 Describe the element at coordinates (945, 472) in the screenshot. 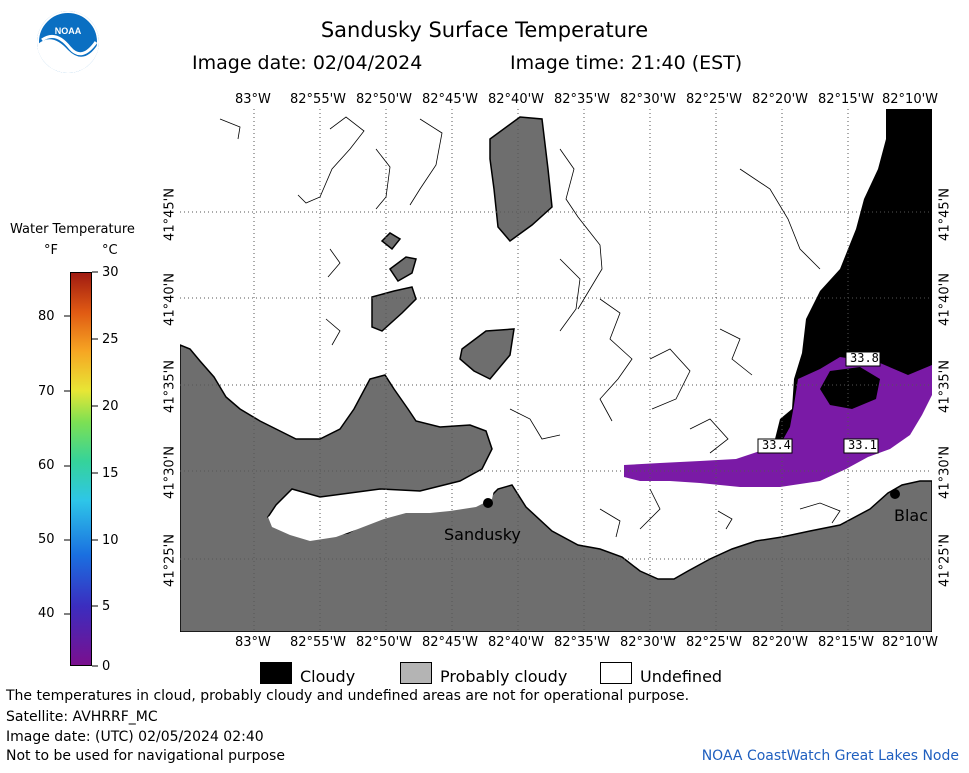

I see `lat-right-4130n: 41°30'N` at that location.